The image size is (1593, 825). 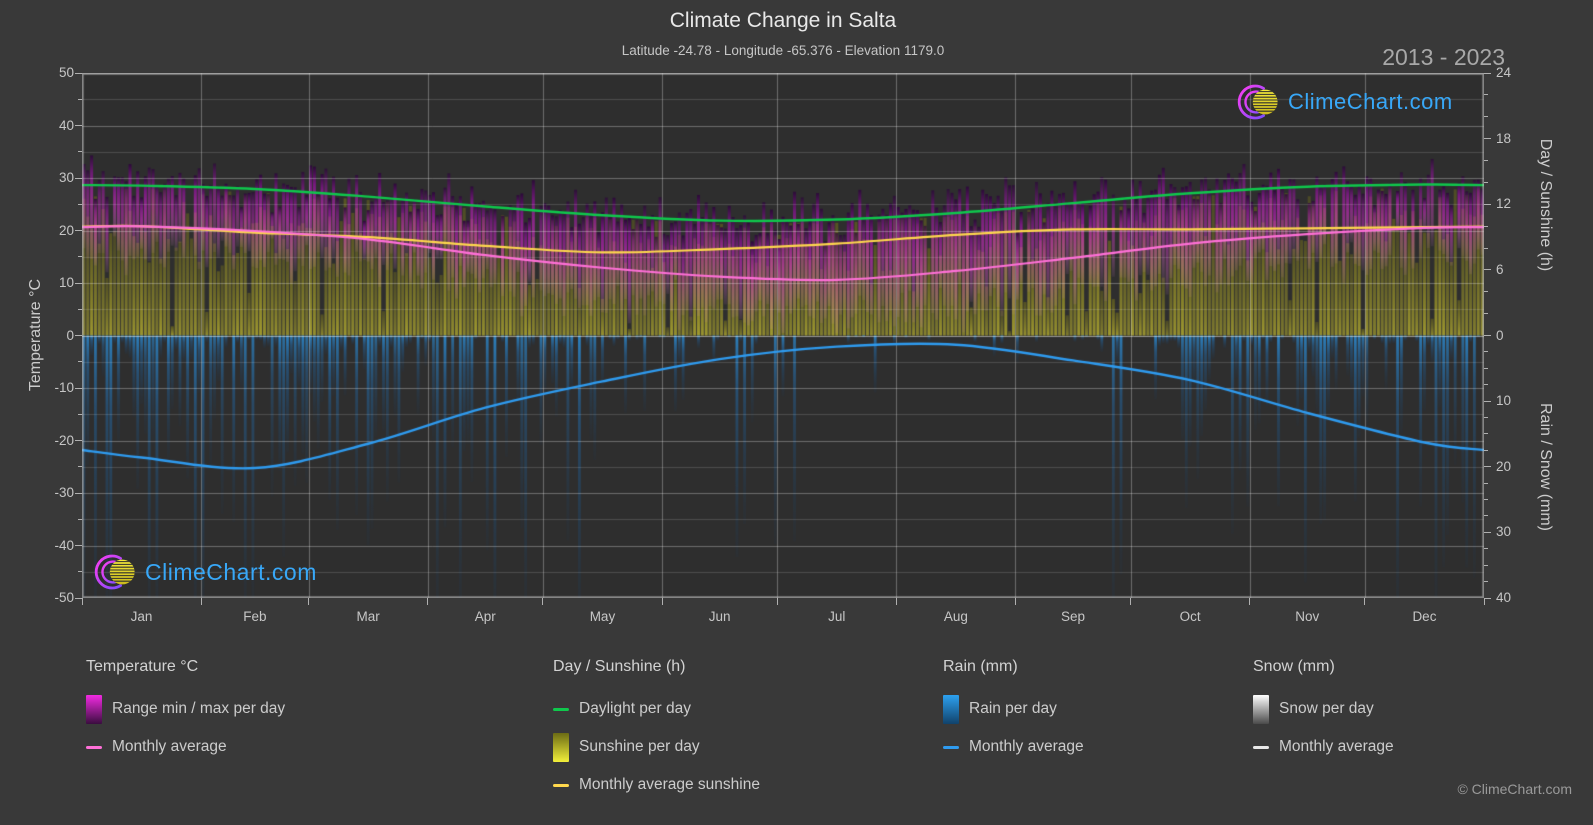 What do you see at coordinates (669, 784) in the screenshot?
I see `legend-item-label: Monthly average sunshine` at bounding box center [669, 784].